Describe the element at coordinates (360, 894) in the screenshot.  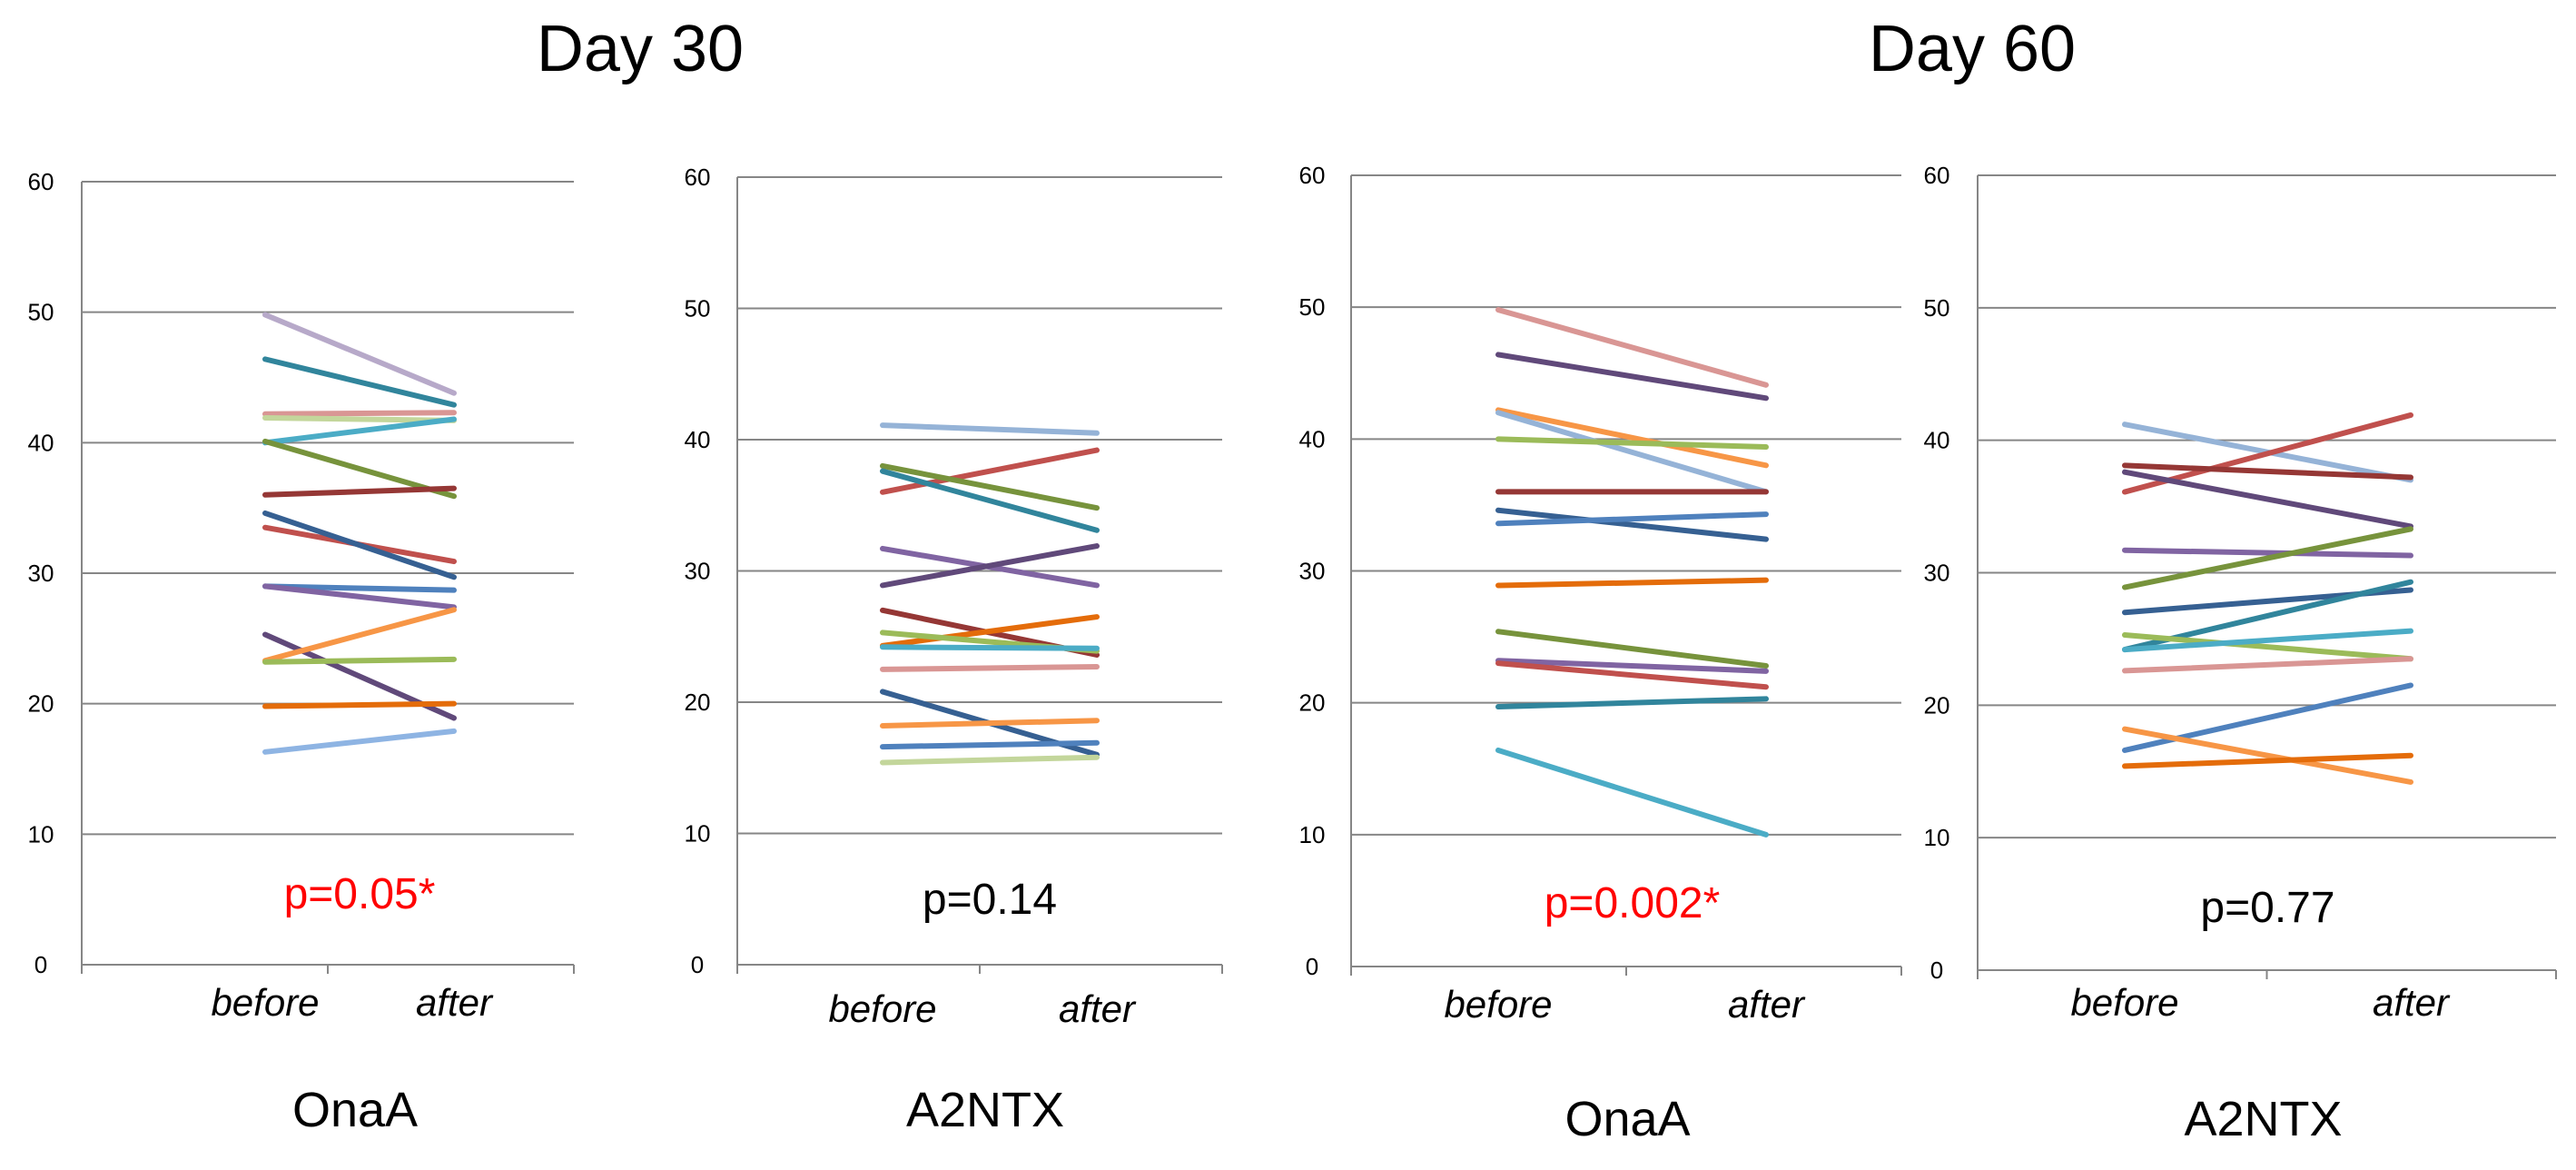
I see `p-value-annotation: p=0.05*` at that location.